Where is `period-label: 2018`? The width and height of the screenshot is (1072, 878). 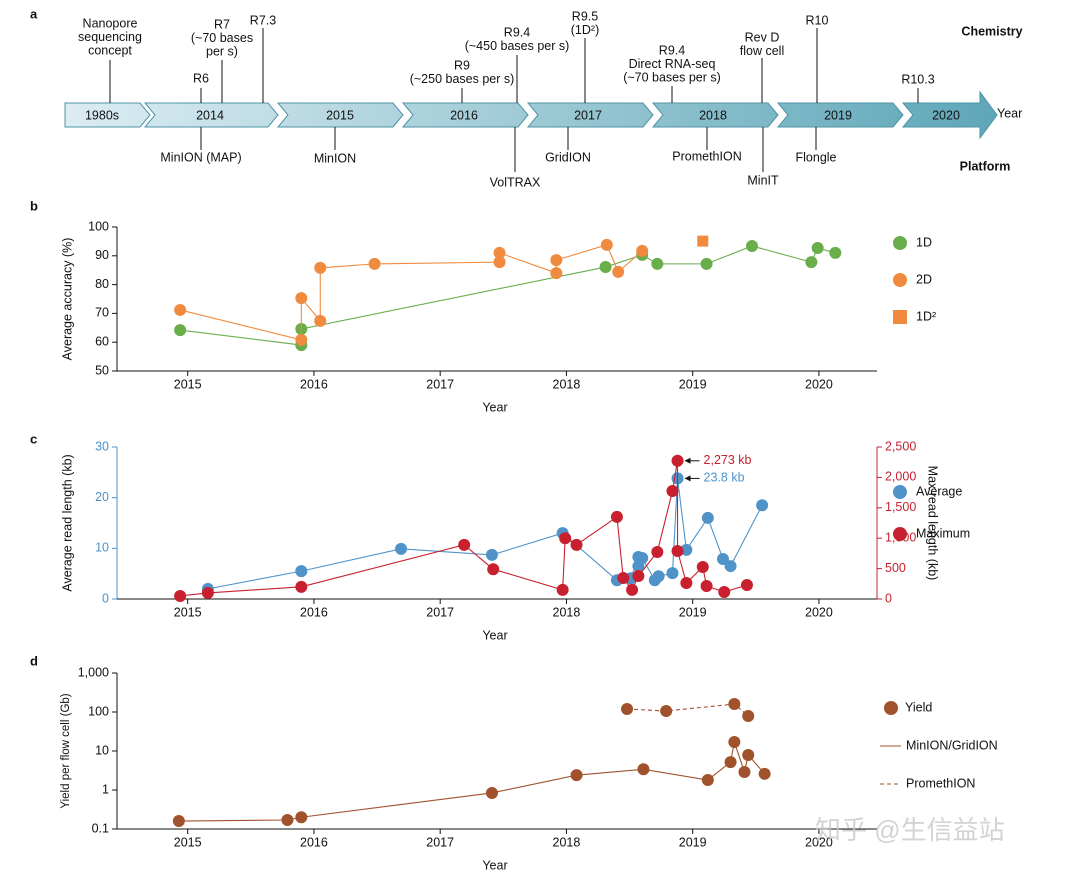 period-label: 2018 is located at coordinates (713, 115).